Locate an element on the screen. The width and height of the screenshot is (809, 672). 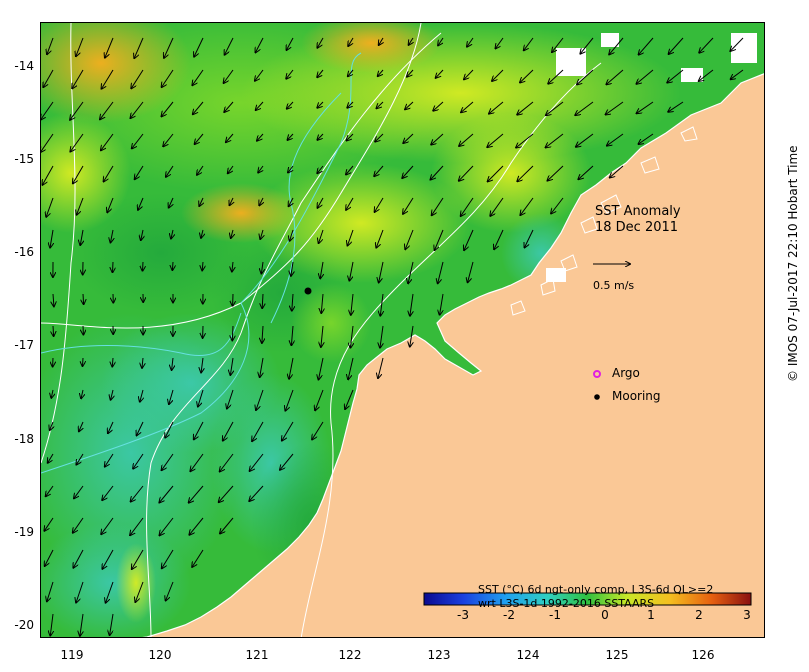
colorbar-title-line2: wrt L3S-1d 1992-2016 SSTAARS is located at coordinates (566, 603).